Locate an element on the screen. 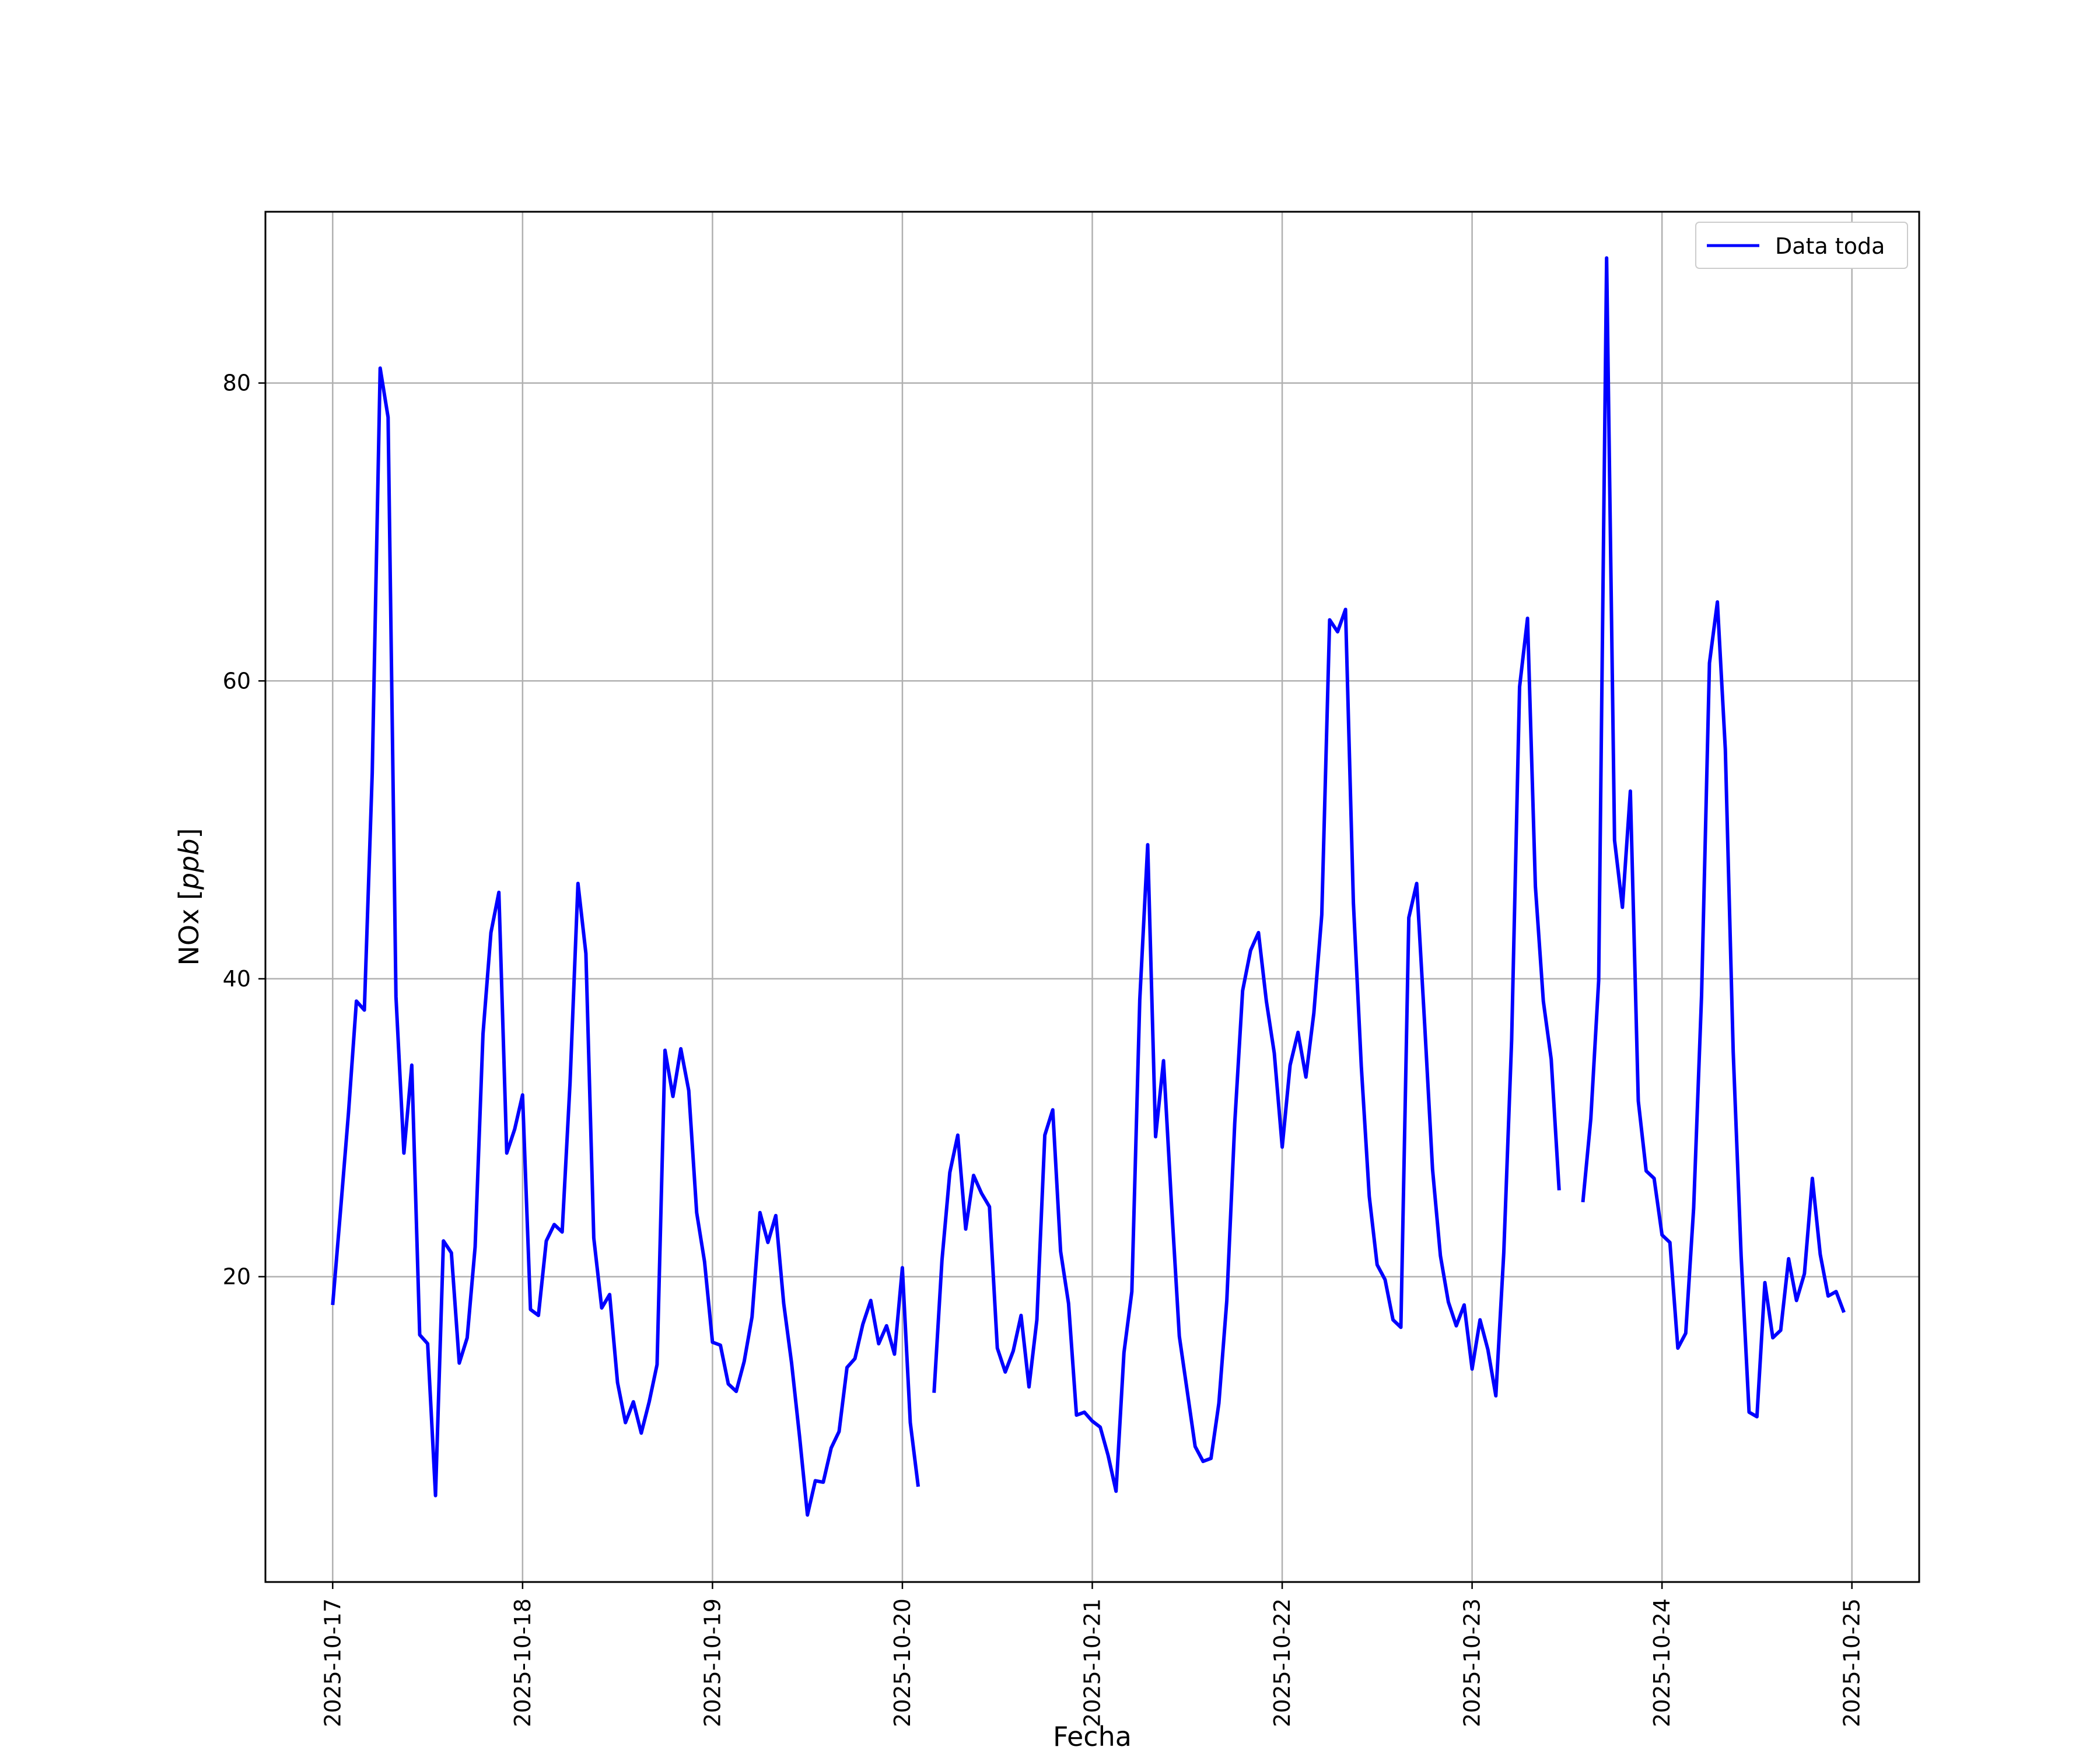 Image resolution: width=2100 pixels, height=1750 pixels. legend-label: Data toda is located at coordinates (1830, 246).